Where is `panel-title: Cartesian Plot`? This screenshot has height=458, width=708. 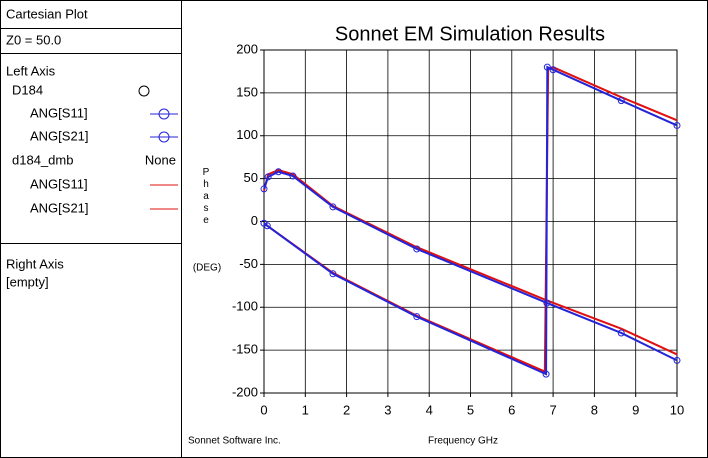
panel-title: Cartesian Plot is located at coordinates (47, 13).